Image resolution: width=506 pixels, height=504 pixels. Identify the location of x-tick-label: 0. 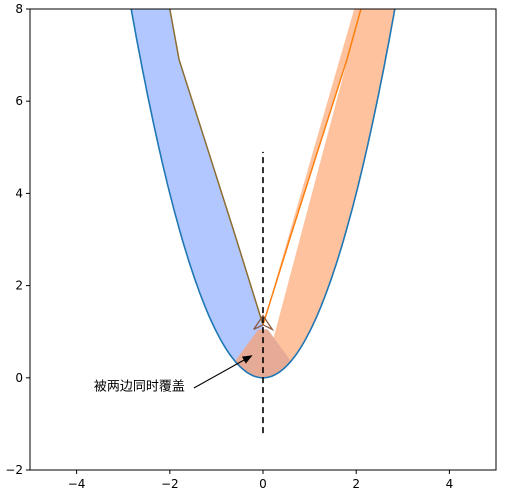
(263, 484).